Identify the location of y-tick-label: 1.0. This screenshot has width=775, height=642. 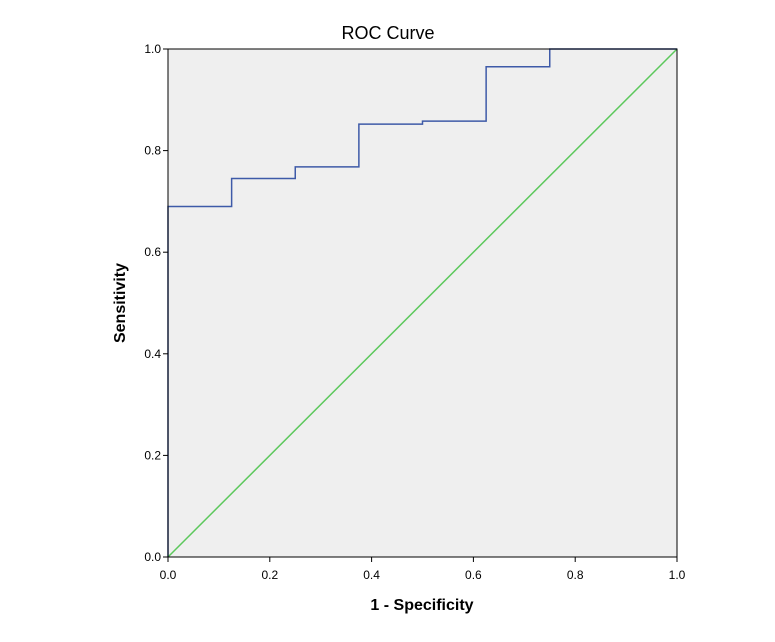
(152, 49).